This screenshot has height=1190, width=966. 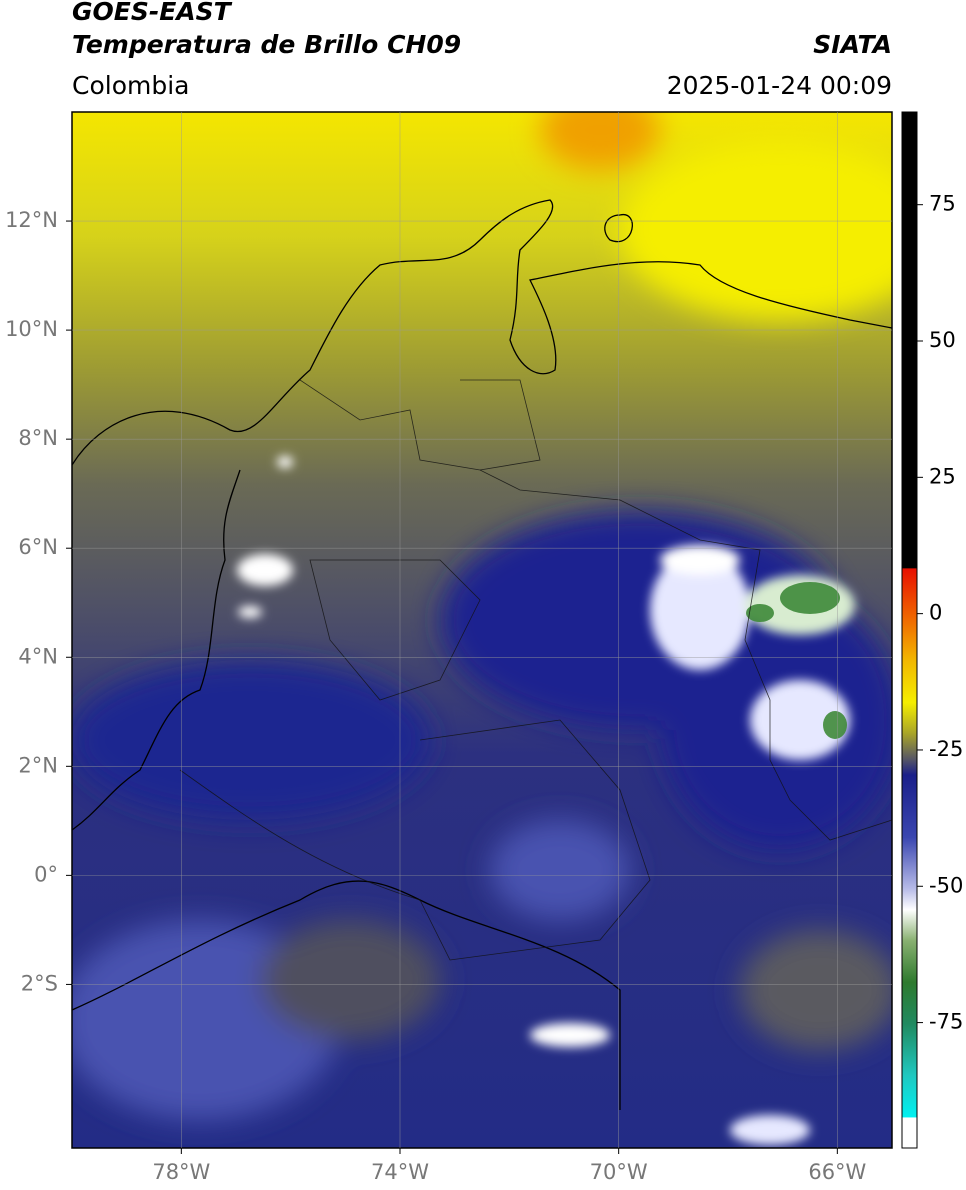 I want to click on datetime: 2025-01-24 00:09, so click(x=779, y=85).